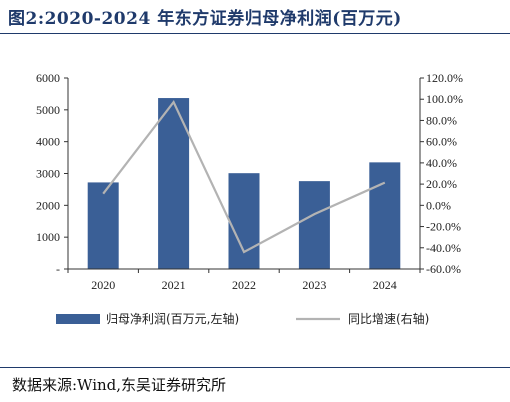  I want to click on bar-2023, so click(314, 225).